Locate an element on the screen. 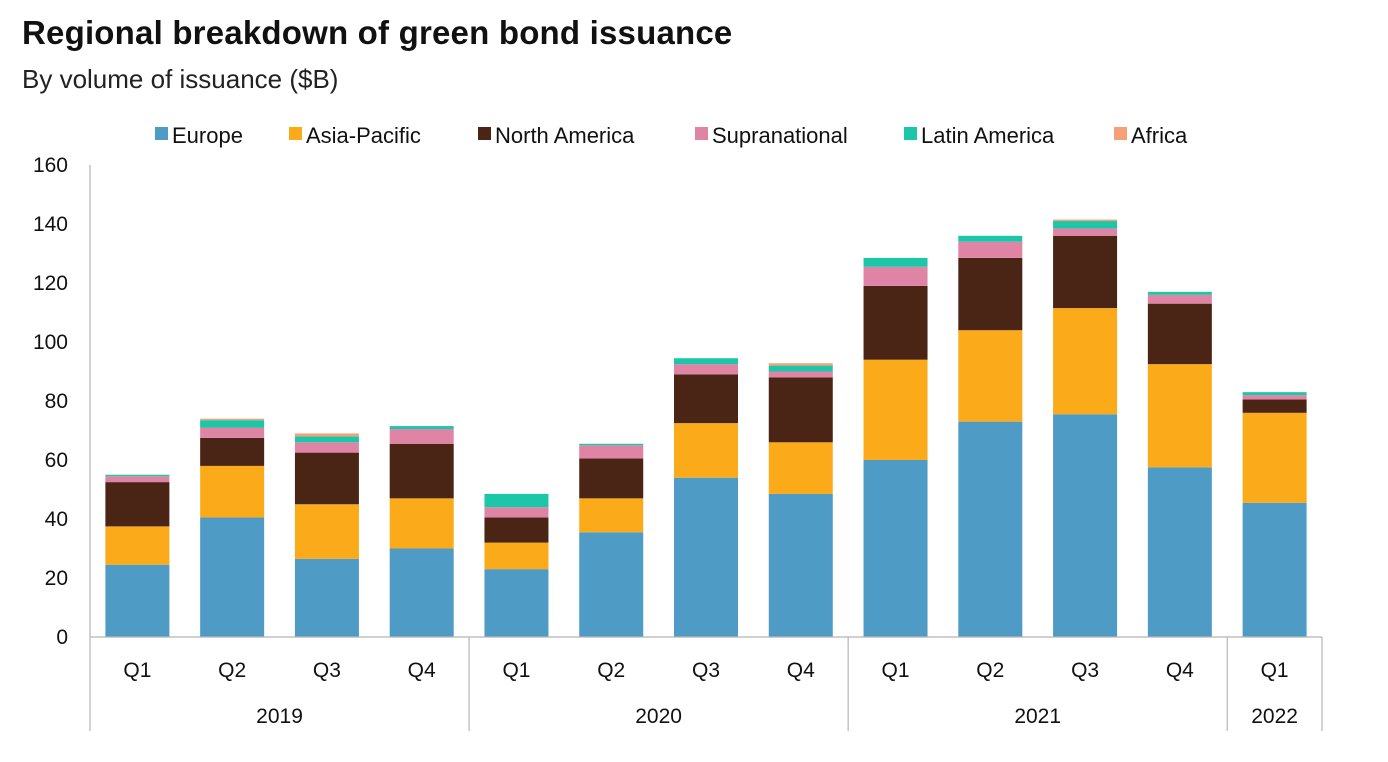 The height and width of the screenshot is (762, 1388). x-group-label: 2022 is located at coordinates (1274, 716).